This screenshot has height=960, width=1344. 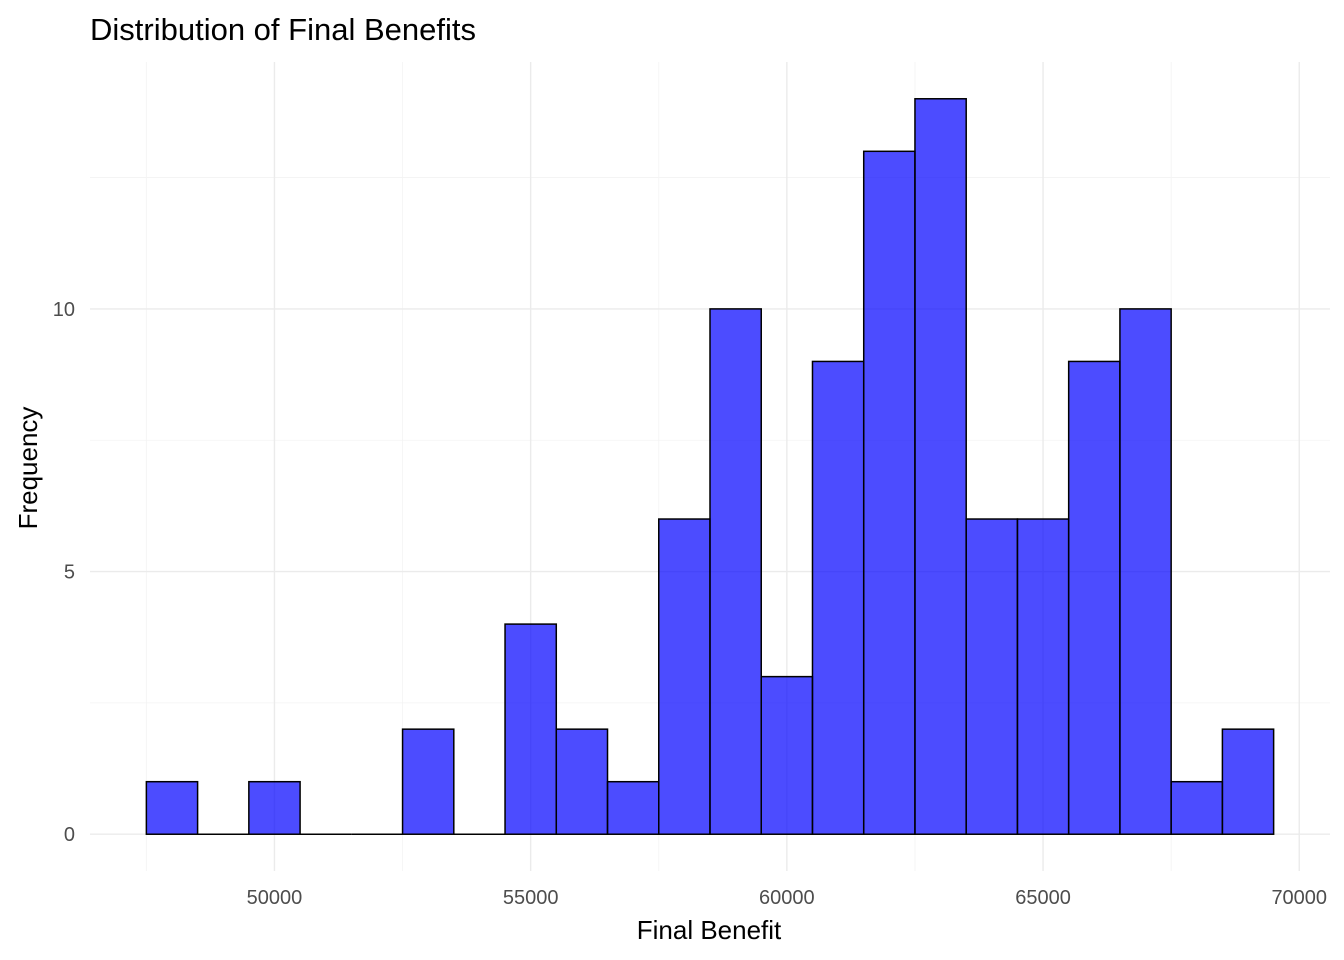 I want to click on x-tick-label: 55000, so click(x=531, y=898).